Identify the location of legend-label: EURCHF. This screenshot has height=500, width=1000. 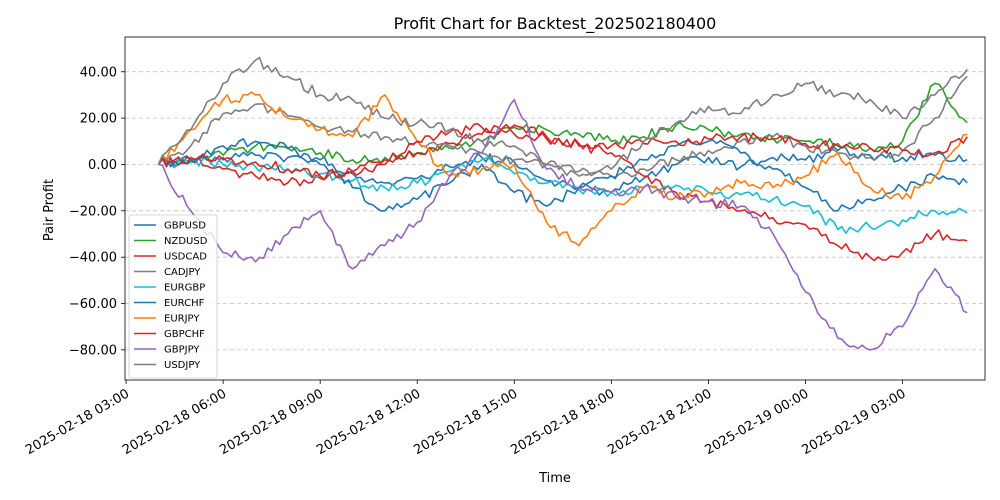
(184, 303).